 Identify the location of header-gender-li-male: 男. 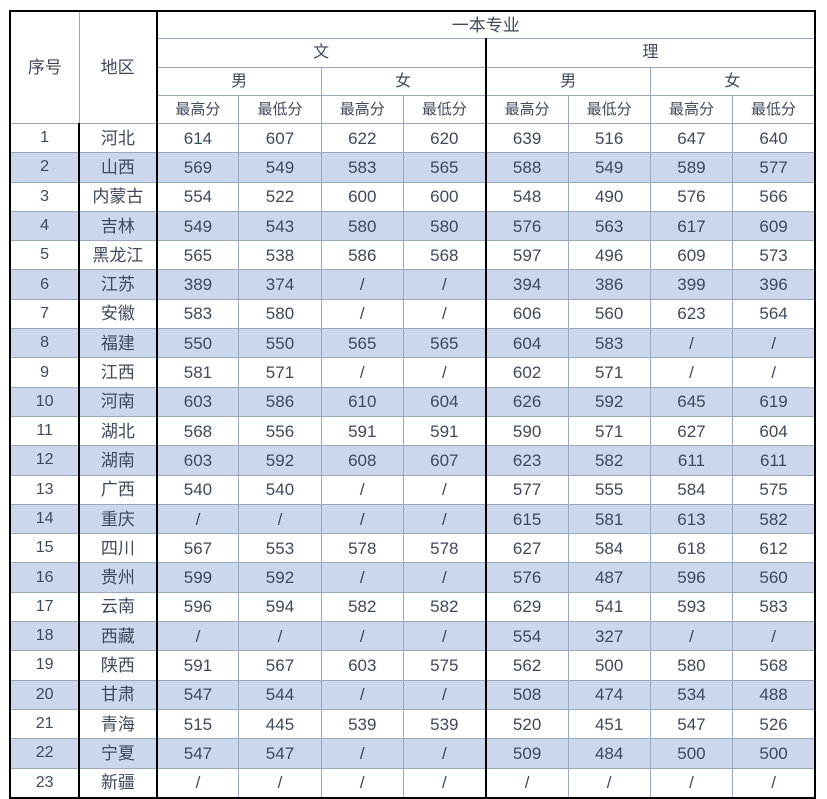
(568, 81).